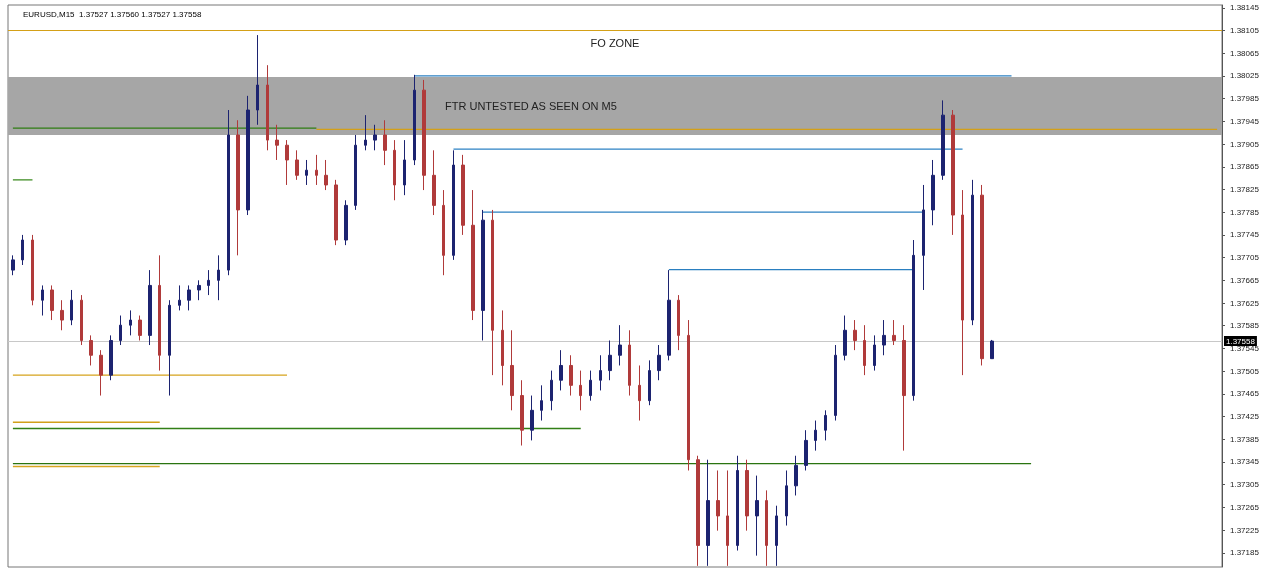 This screenshot has height=577, width=1263. What do you see at coordinates (1245, 53) in the screenshot?
I see `y-tick-label: 1.38065` at bounding box center [1245, 53].